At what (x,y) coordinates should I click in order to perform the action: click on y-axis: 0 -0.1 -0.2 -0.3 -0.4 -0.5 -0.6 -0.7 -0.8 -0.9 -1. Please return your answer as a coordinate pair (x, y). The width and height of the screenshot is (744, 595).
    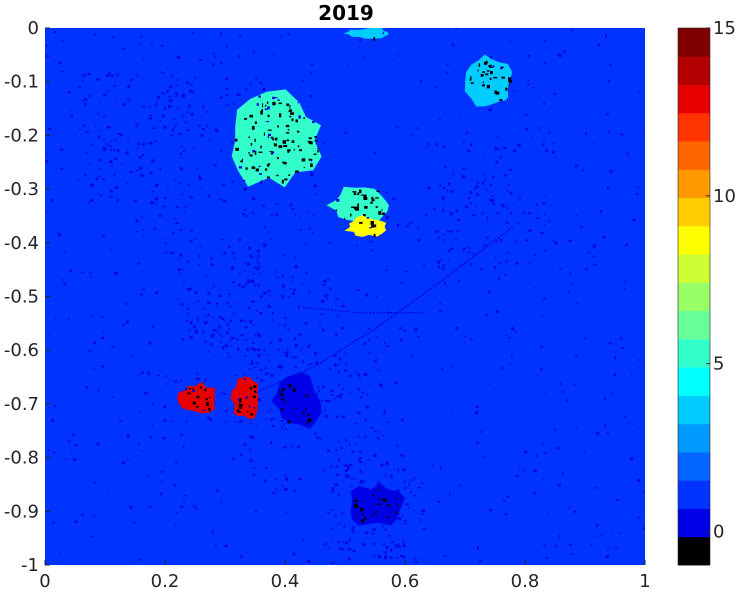
    Looking at the image, I should click on (27, 297).